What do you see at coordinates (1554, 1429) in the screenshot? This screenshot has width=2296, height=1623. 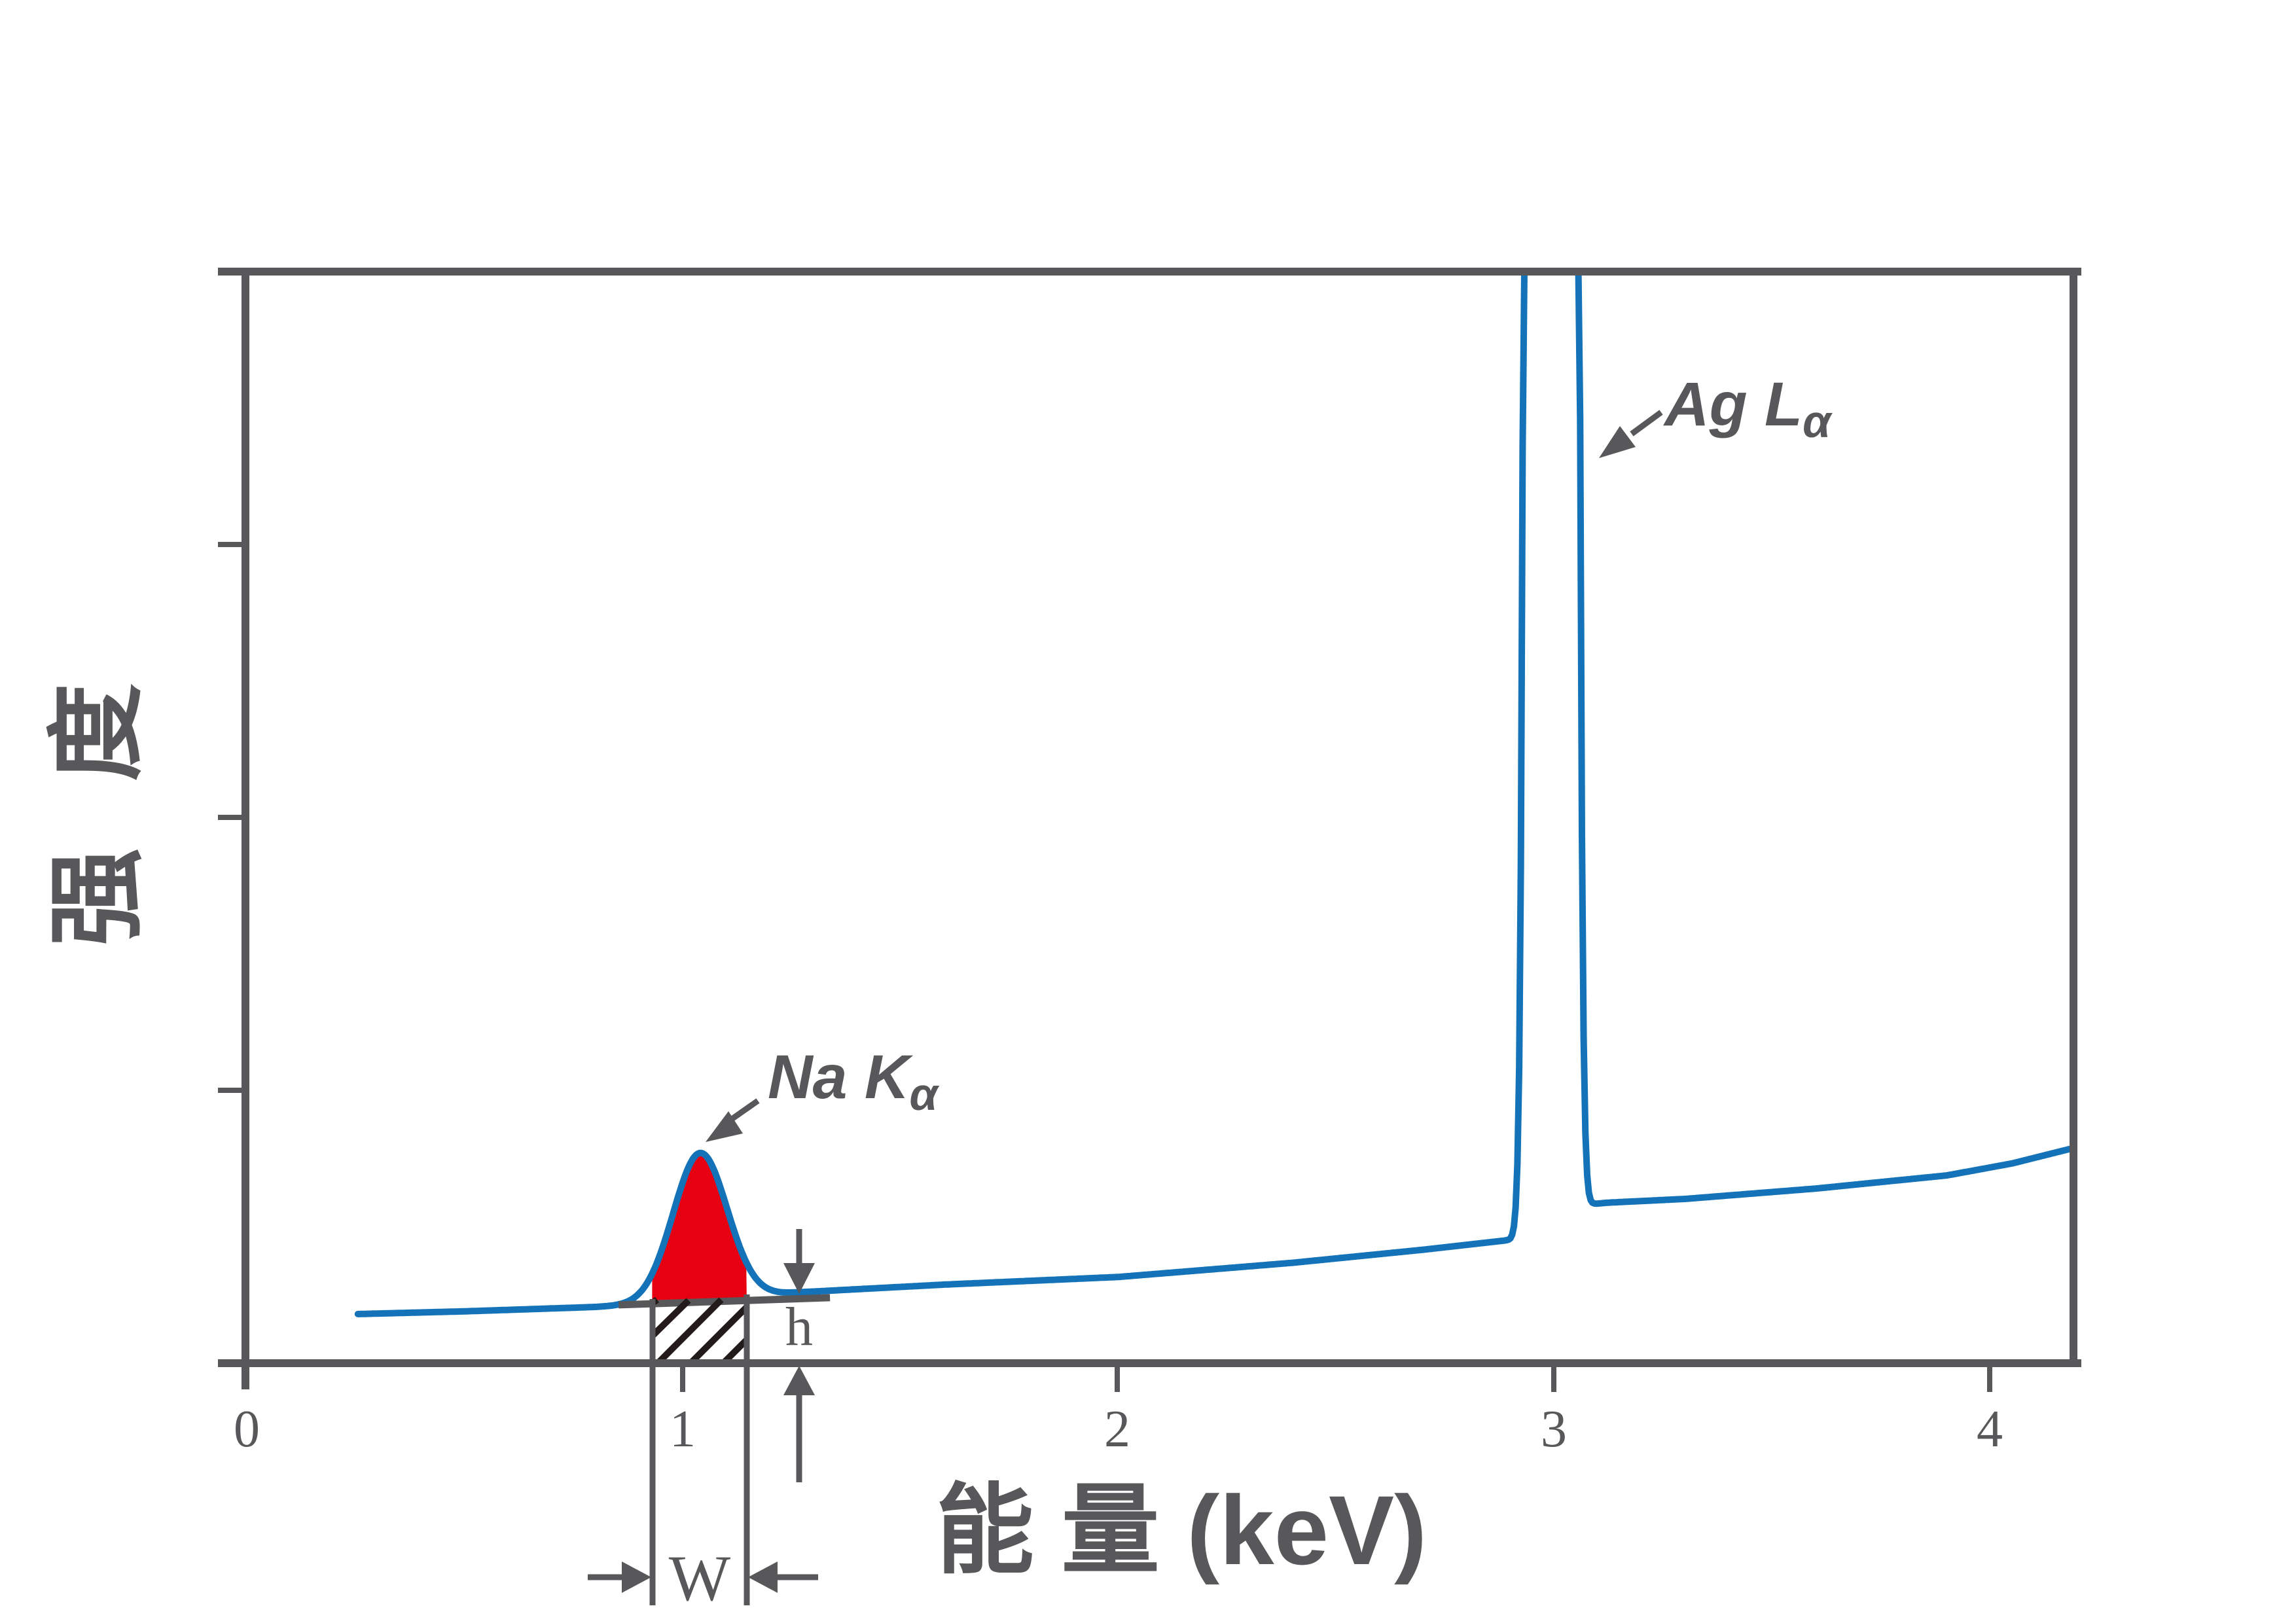 I see `x-tick-label-3: 3` at bounding box center [1554, 1429].